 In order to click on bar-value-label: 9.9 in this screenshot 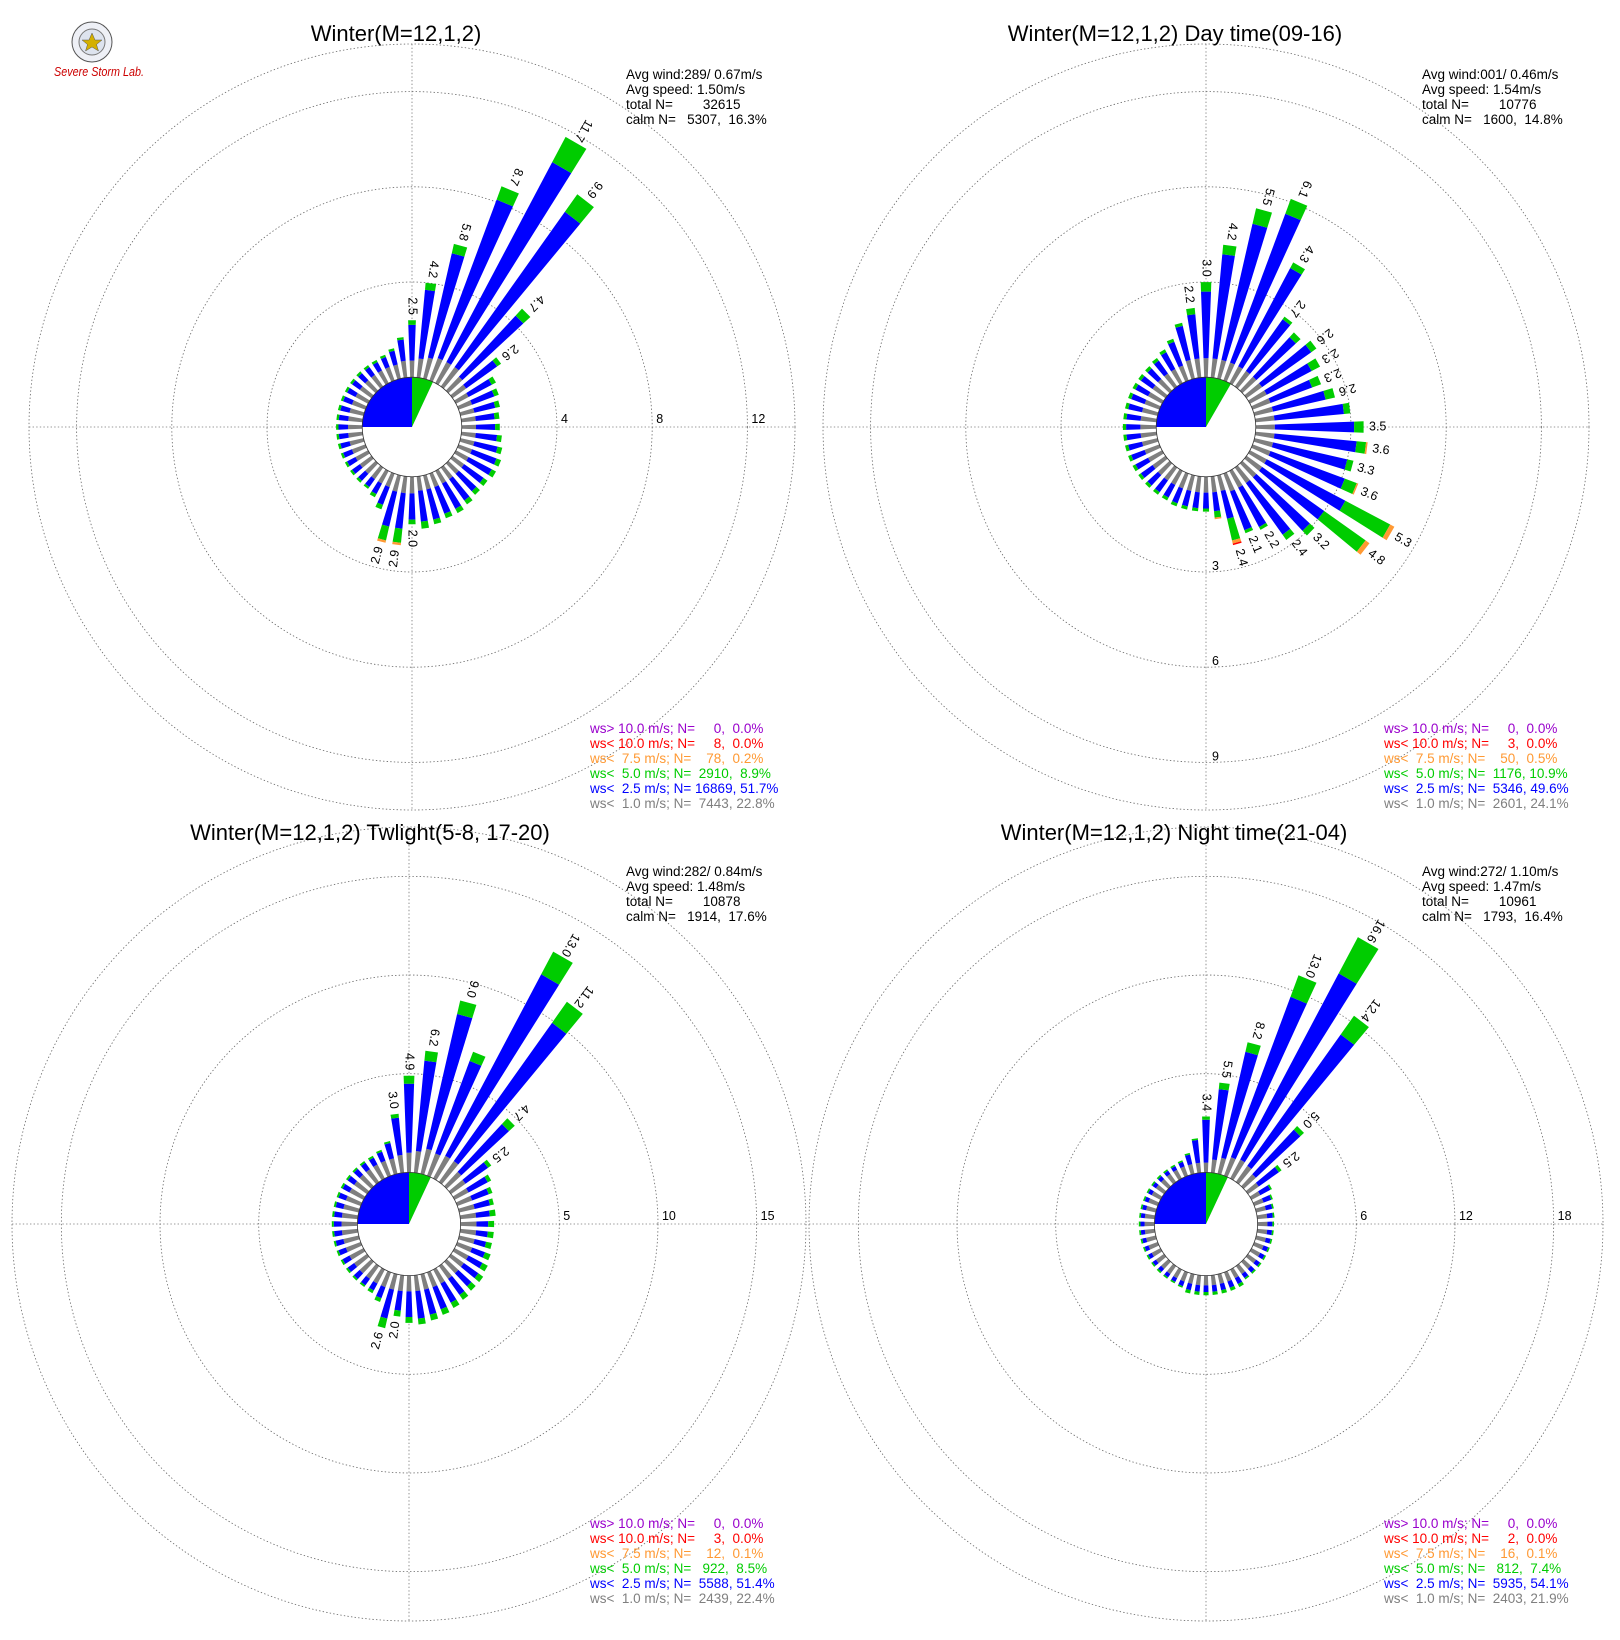, I will do `click(595, 190)`.